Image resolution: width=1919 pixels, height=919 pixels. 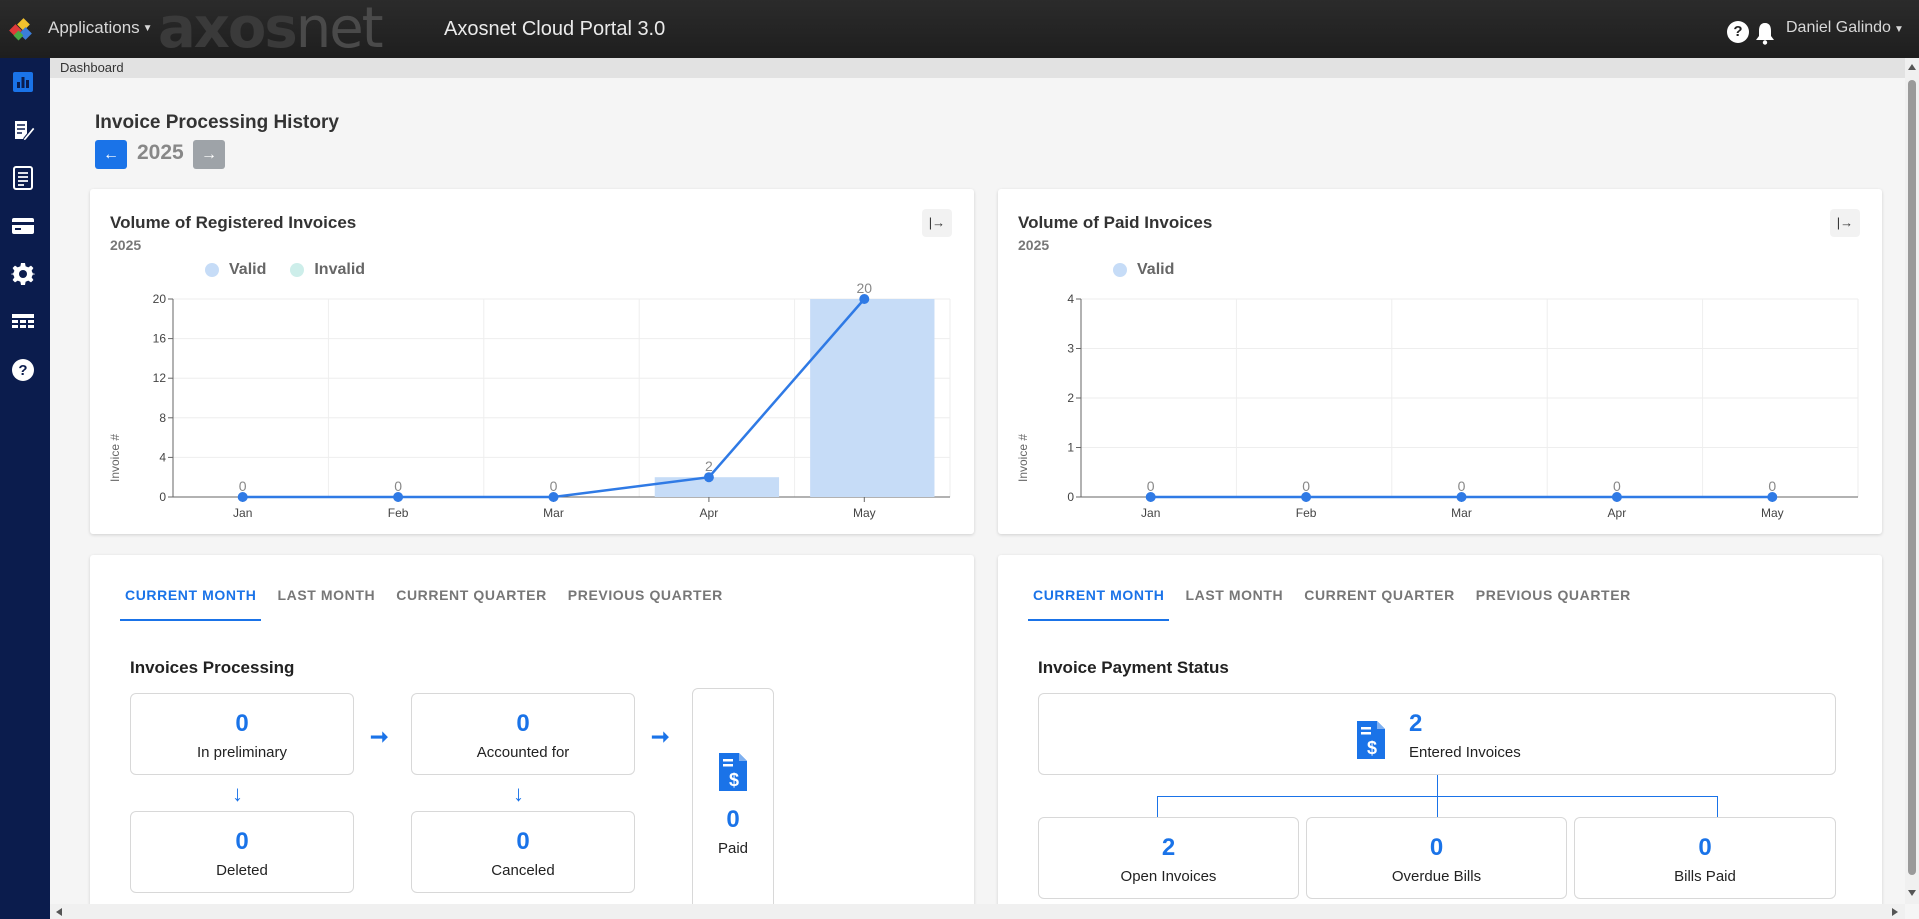 I want to click on scrollbar-thumb, so click(x=1912, y=477).